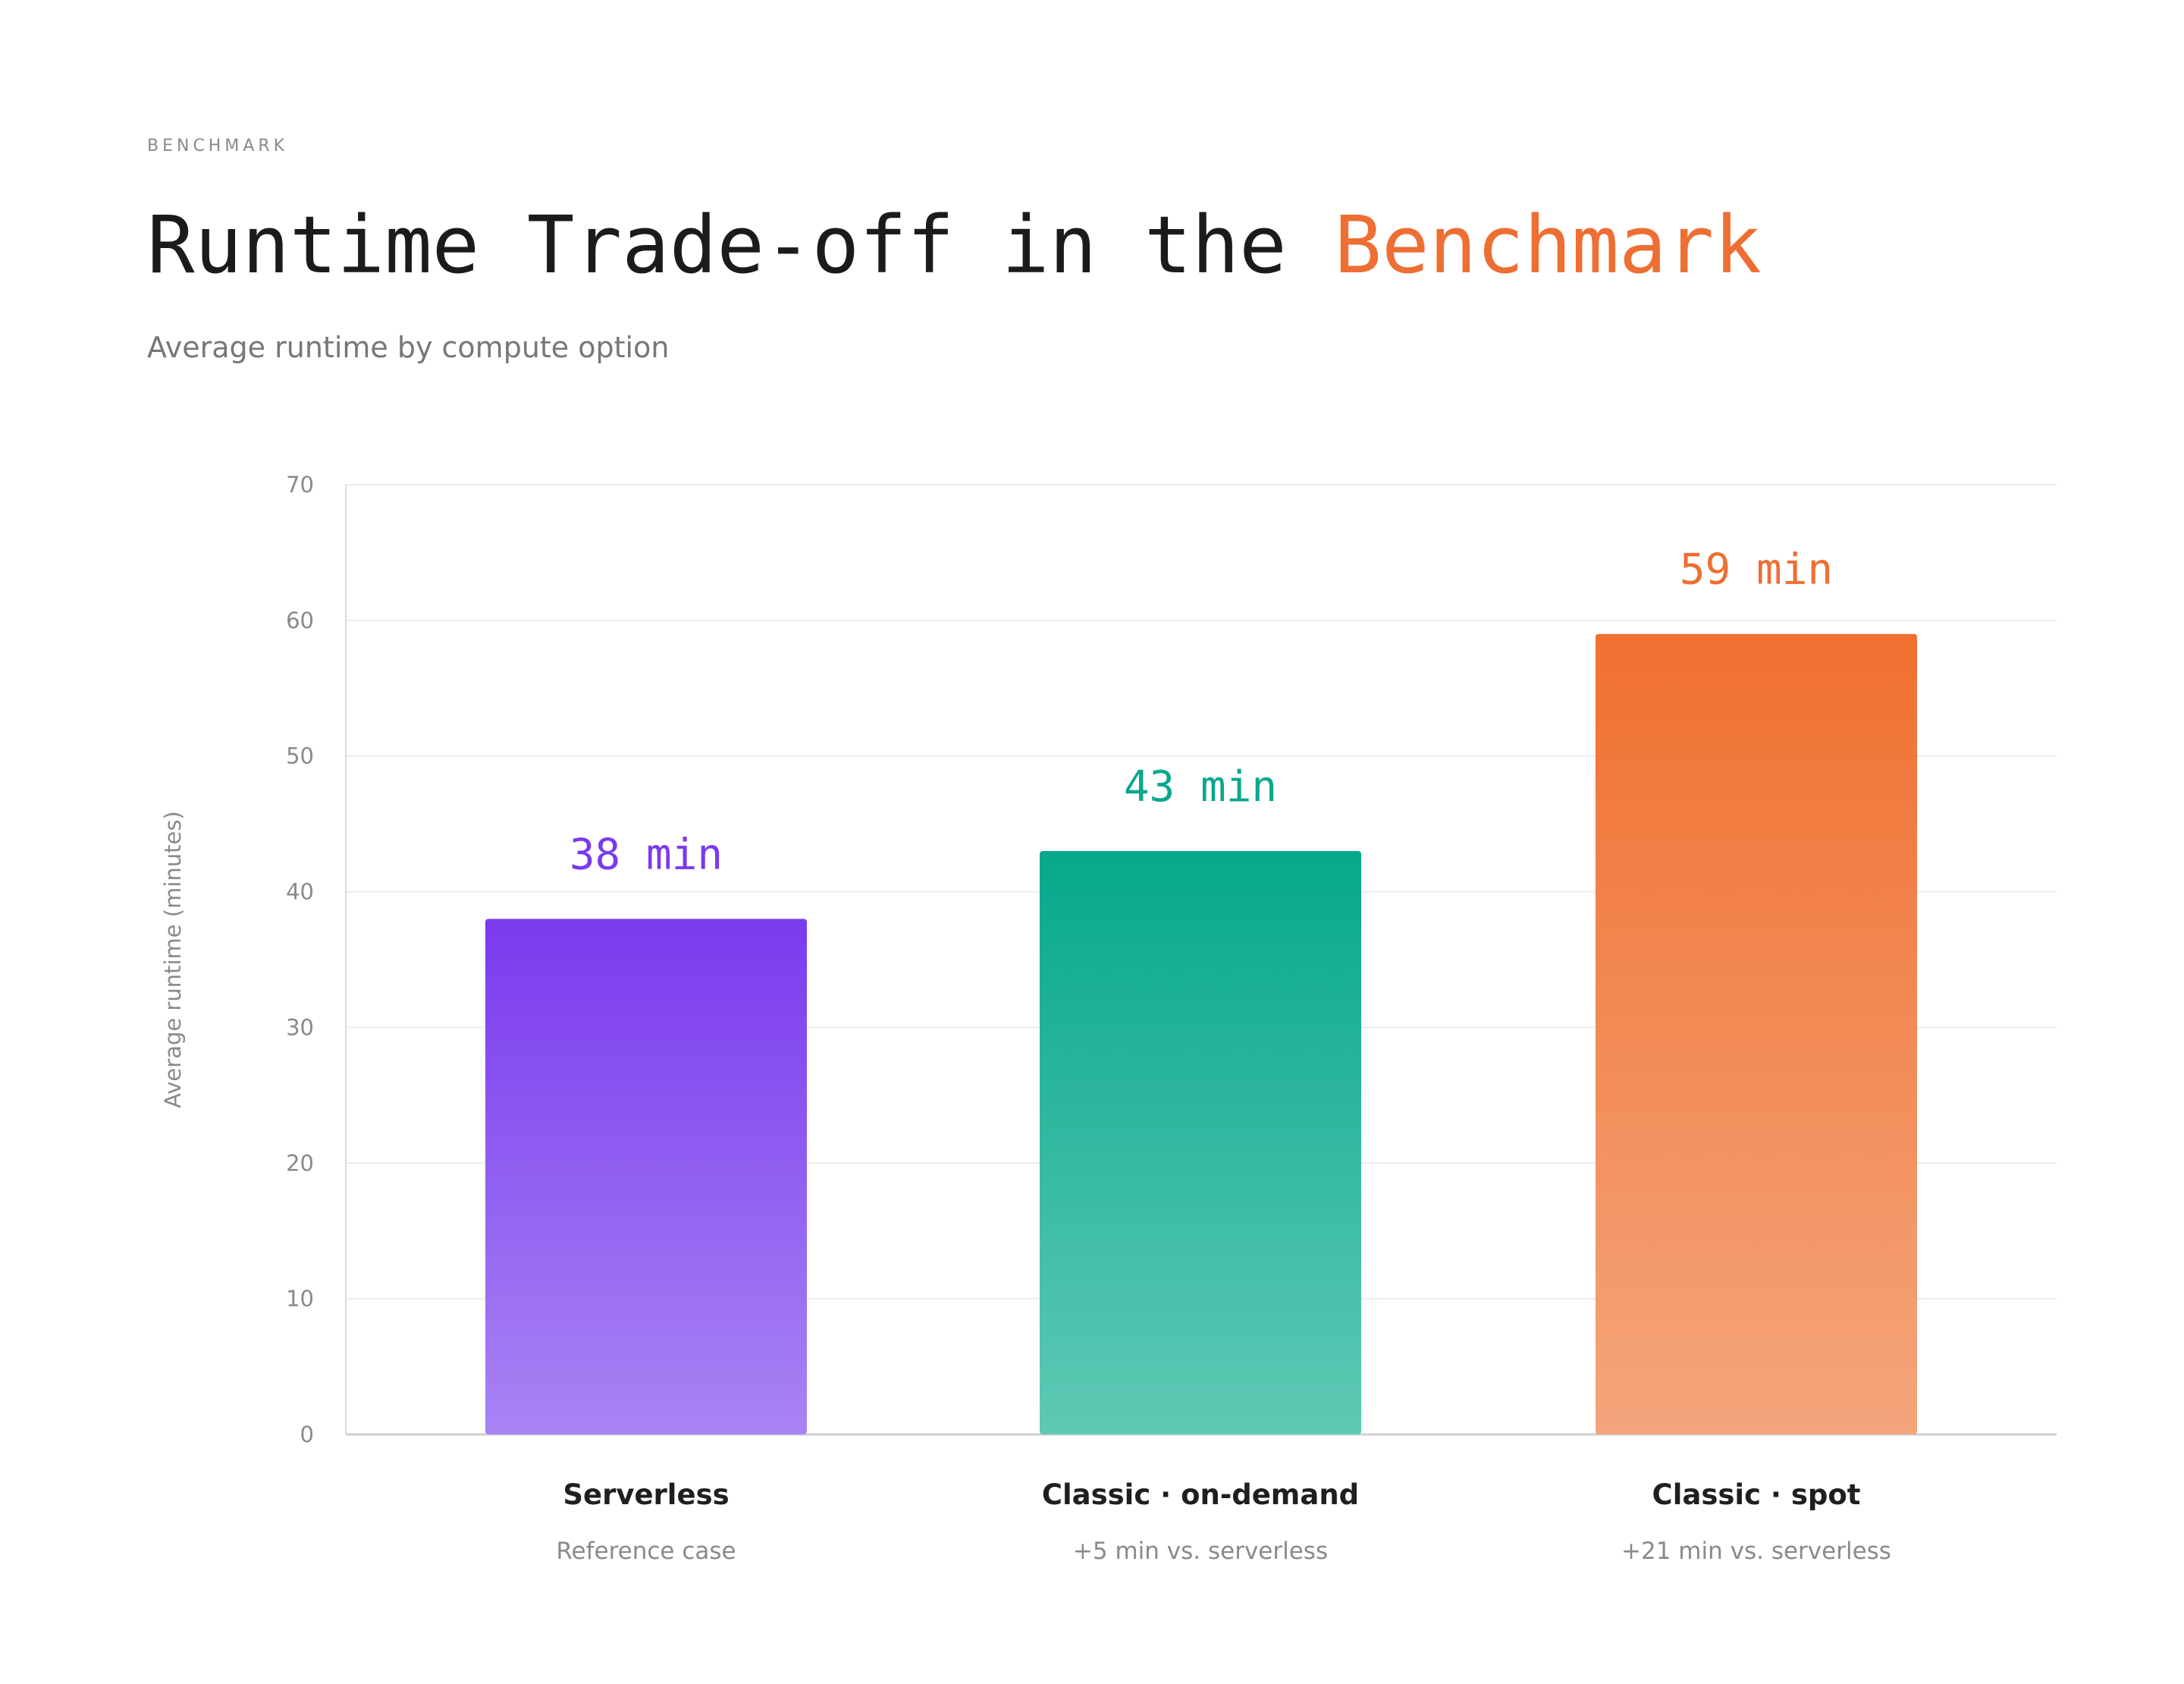 This screenshot has height=1684, width=2184. I want to click on x-category-note: +5 min vs. serverless, so click(1200, 1551).